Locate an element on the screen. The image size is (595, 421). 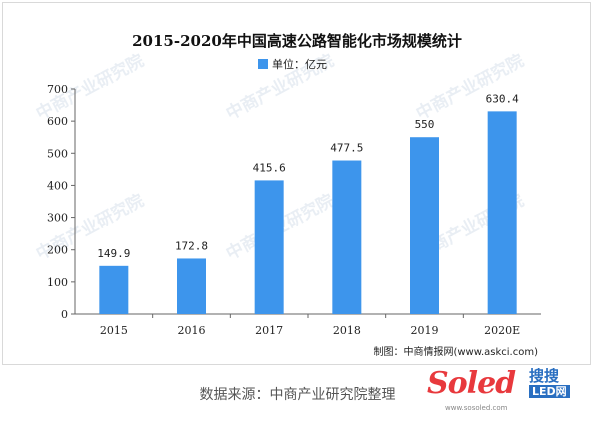
y-tick-label: 300 is located at coordinates (57, 218).